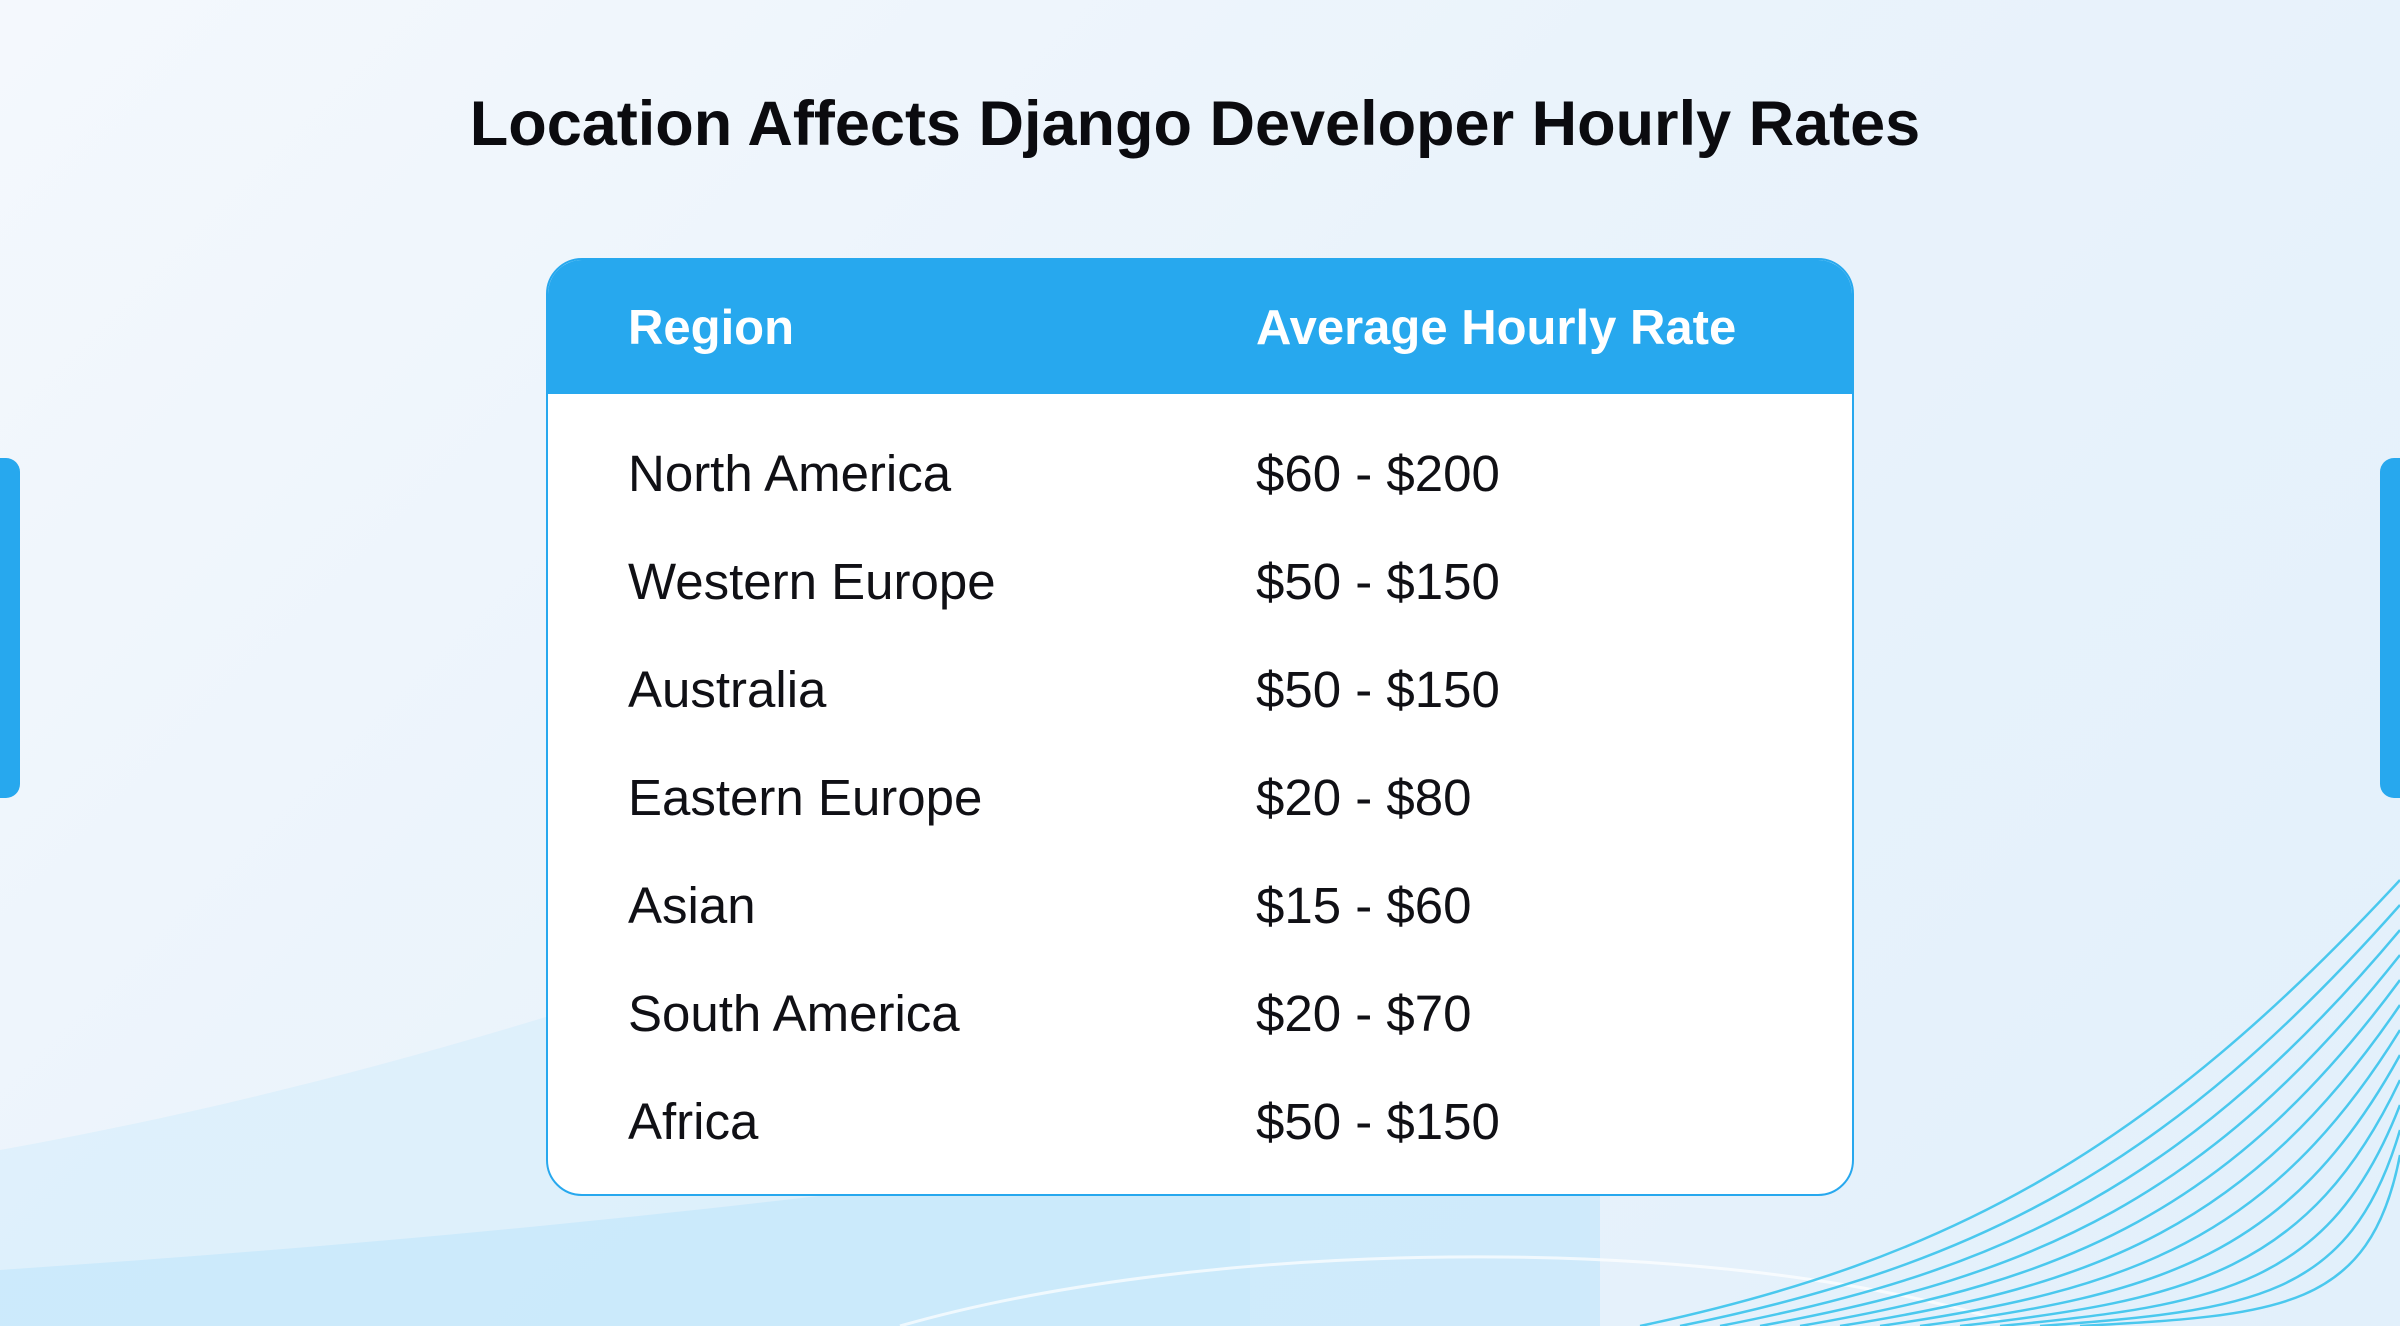 This screenshot has height=1326, width=2400. Describe the element at coordinates (1364, 905) in the screenshot. I see `rate-cell: $15 - $60` at that location.